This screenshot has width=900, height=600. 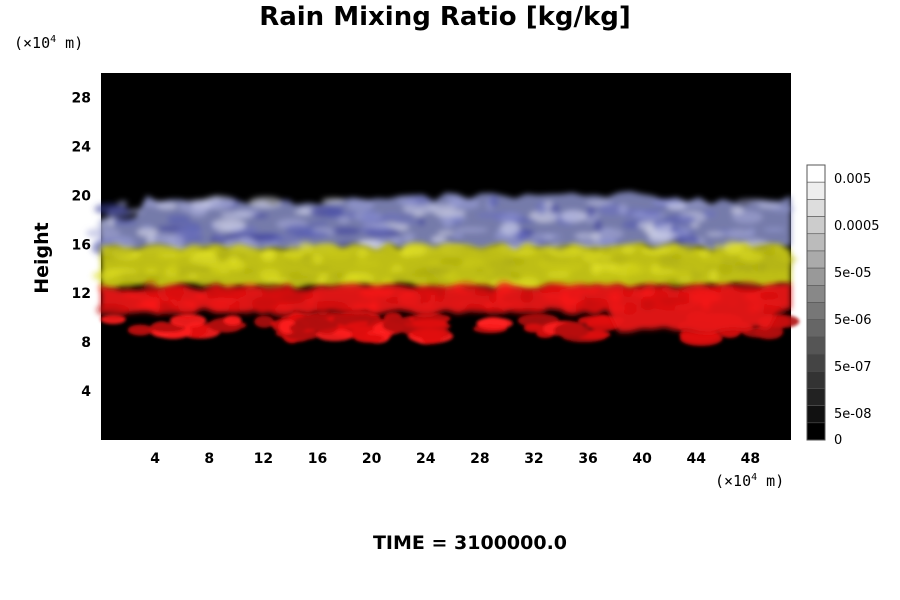 I want to click on x-tick-label: 12, so click(x=263, y=459).